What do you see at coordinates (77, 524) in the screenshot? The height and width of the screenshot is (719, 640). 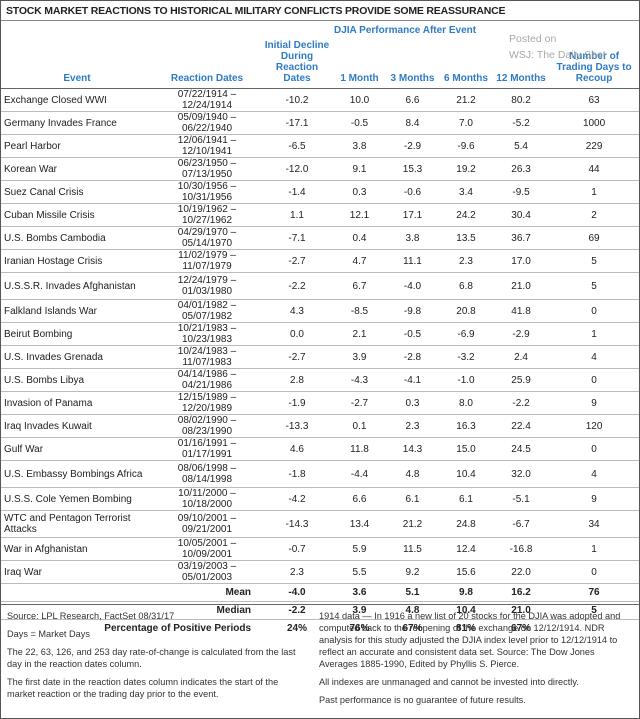 I see `event-cell: WTC and Pentagon Terrorist Attacks` at bounding box center [77, 524].